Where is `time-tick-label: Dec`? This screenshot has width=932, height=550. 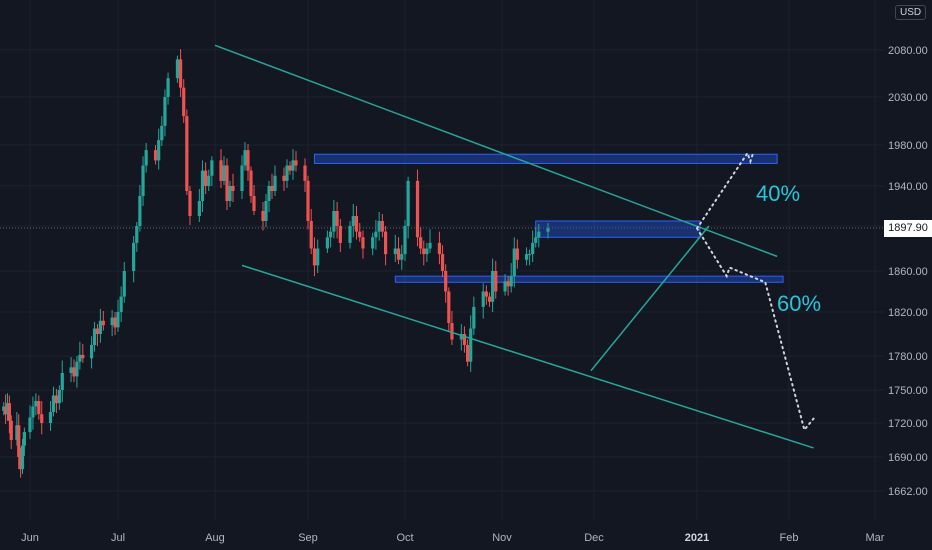
time-tick-label: Dec is located at coordinates (594, 538).